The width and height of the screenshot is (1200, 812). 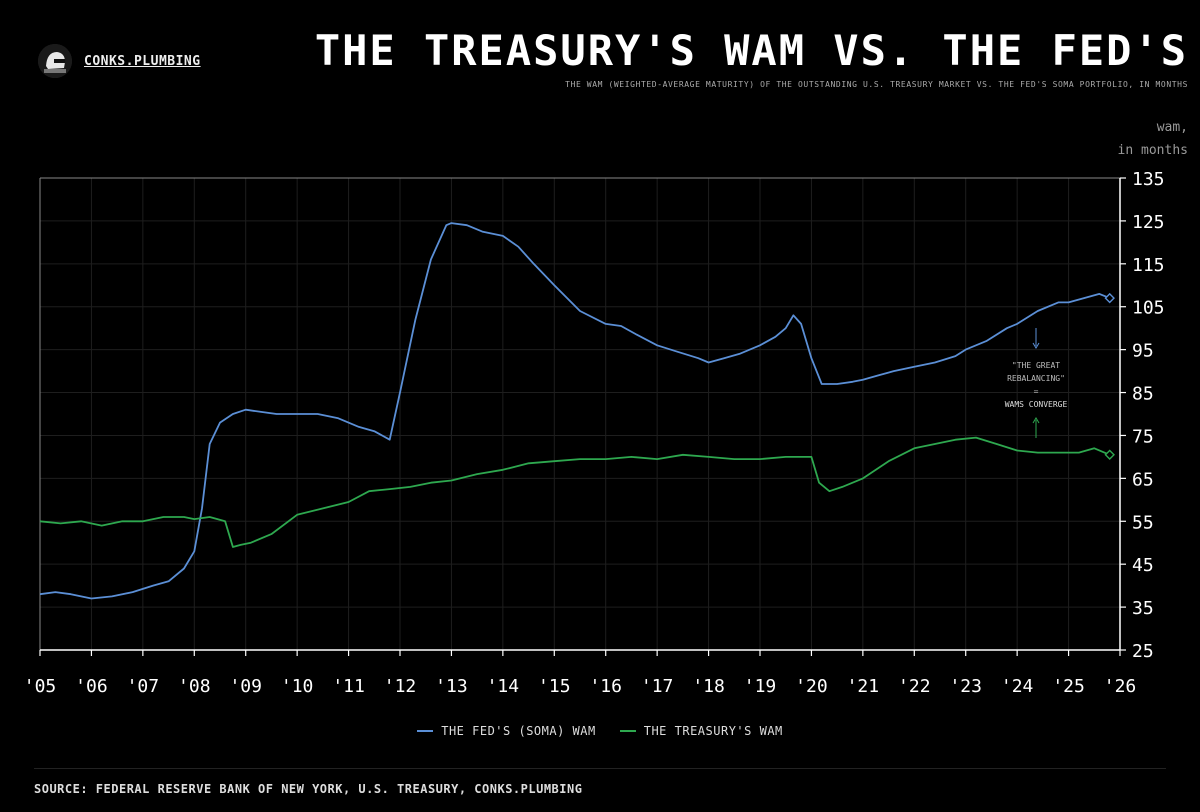 I want to click on helmet-icon, so click(x=55, y=61).